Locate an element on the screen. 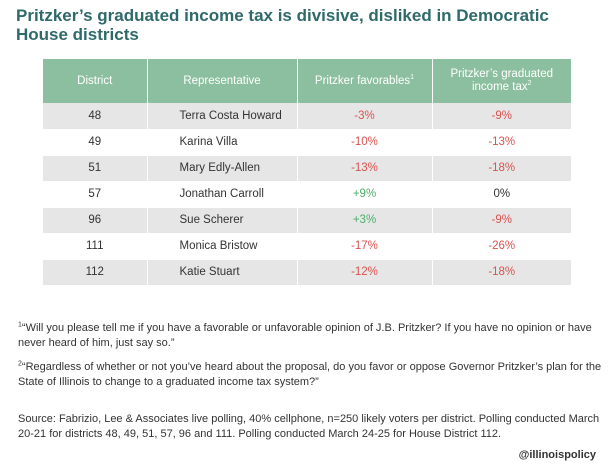 The image size is (612, 470). table-row: 111 Monica Bristow -17% -26% is located at coordinates (307, 246).